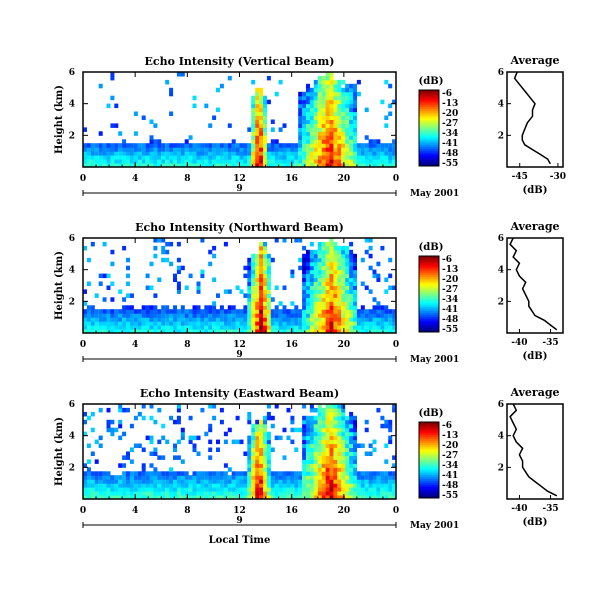 Image resolution: width=610 pixels, height=598 pixels. What do you see at coordinates (72, 136) in the screenshot?
I see `y-tick-label: 2` at bounding box center [72, 136].